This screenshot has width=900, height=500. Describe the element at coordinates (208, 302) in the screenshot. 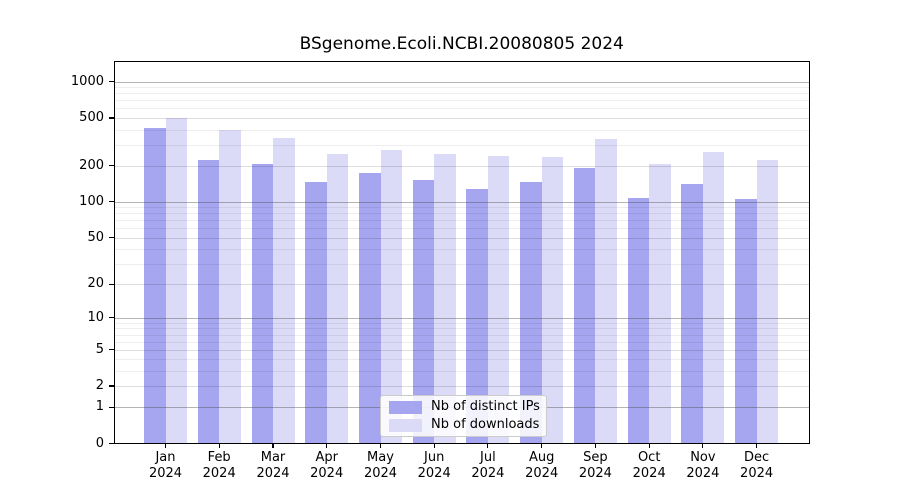

I see `bar-distinct-ips-feb` at that location.